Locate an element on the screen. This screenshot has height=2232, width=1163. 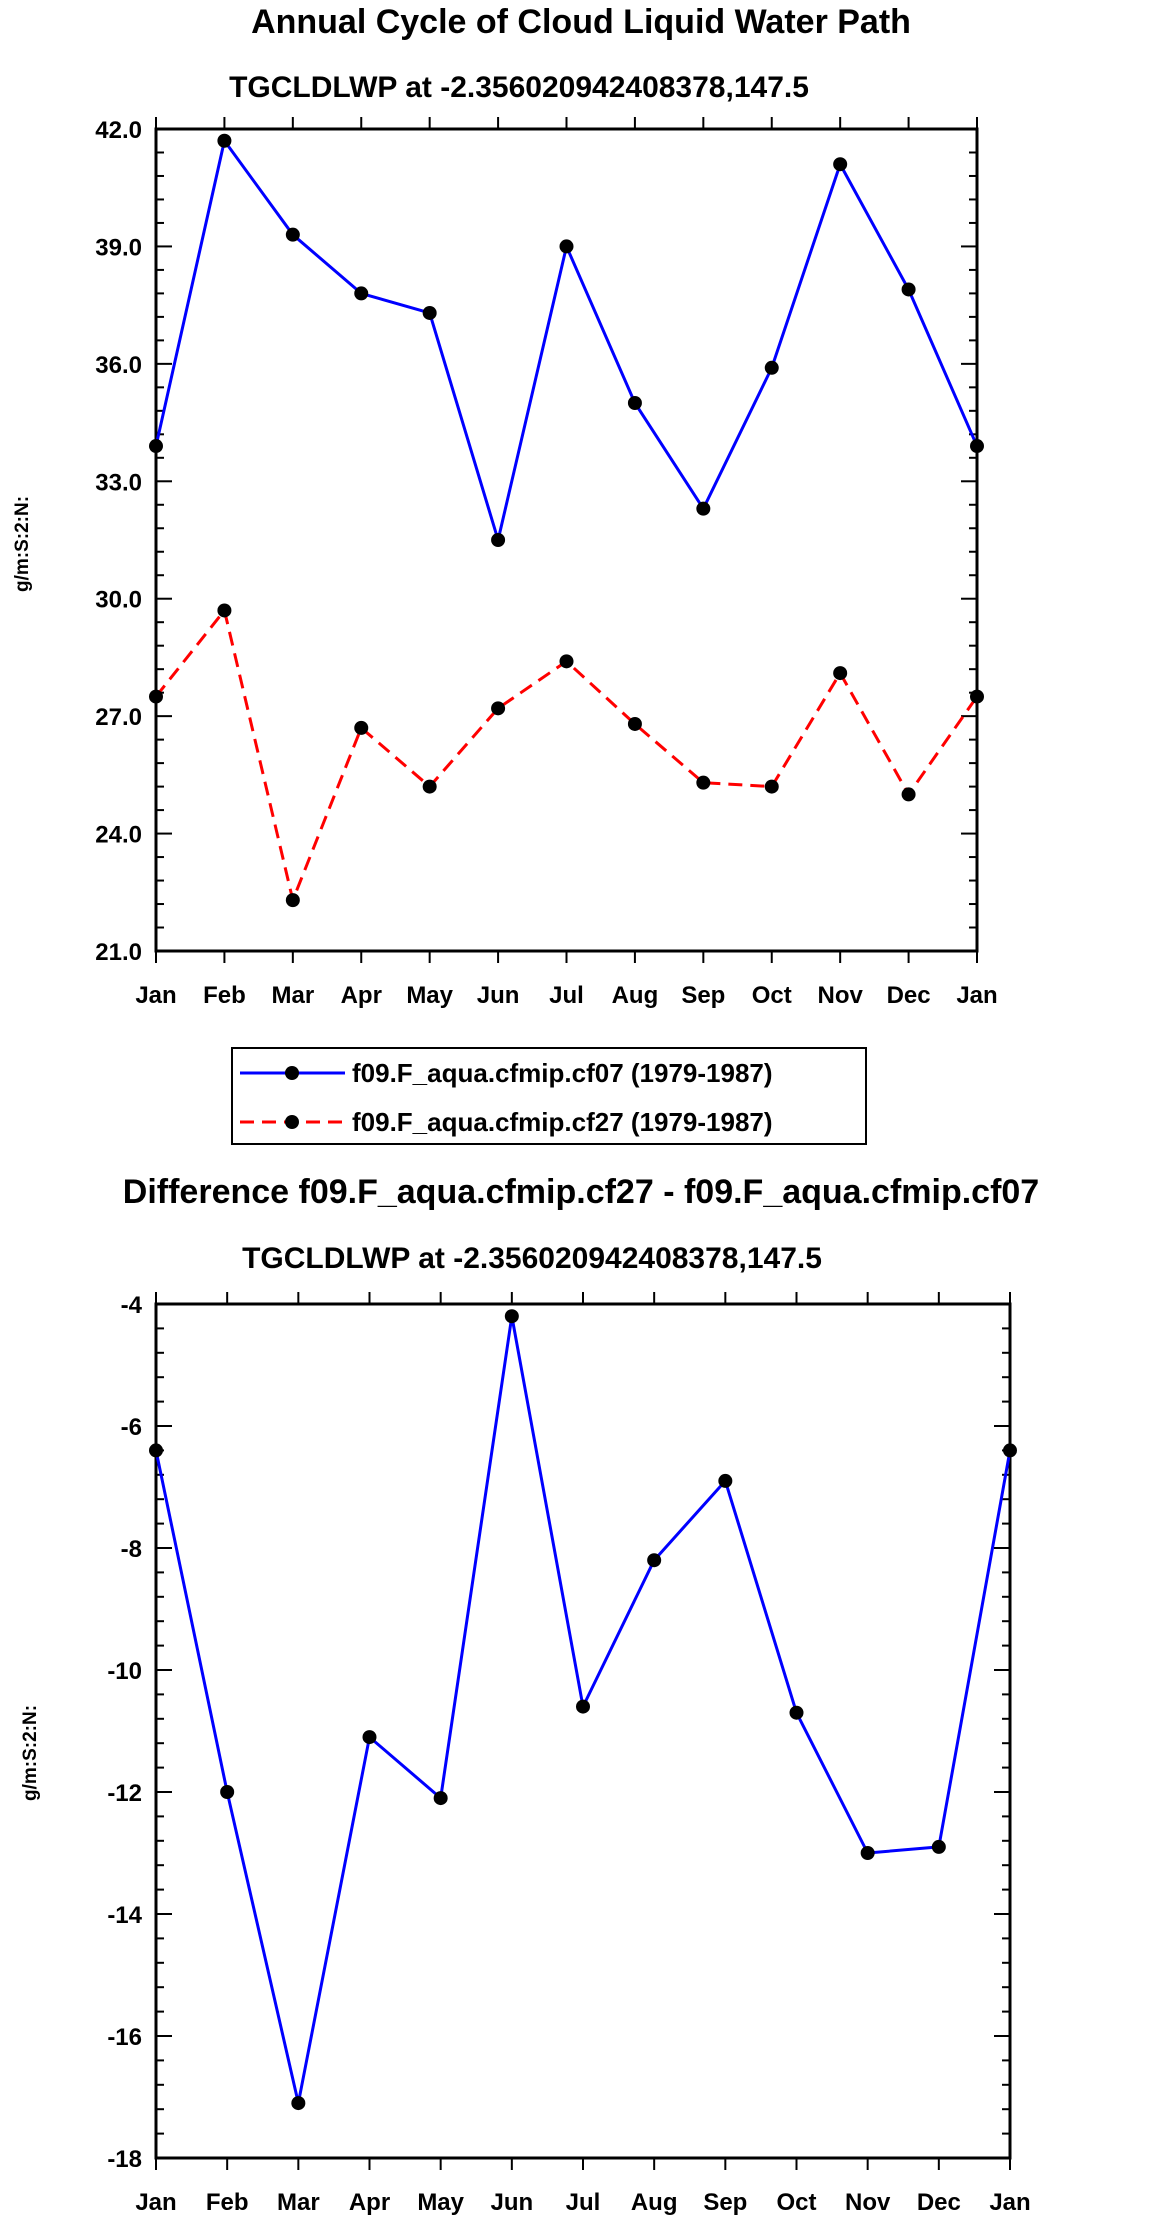
y-tick-label: -14 is located at coordinates (124, 1915).